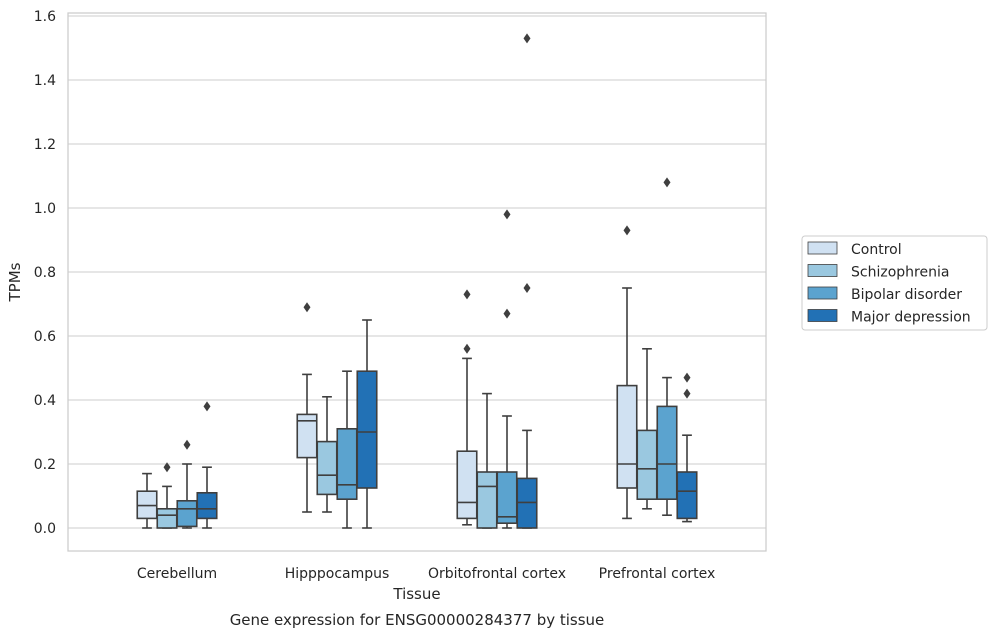 The image size is (997, 638). Describe the element at coordinates (45, 401) in the screenshot. I see `y-tick-label: 0.4` at that location.